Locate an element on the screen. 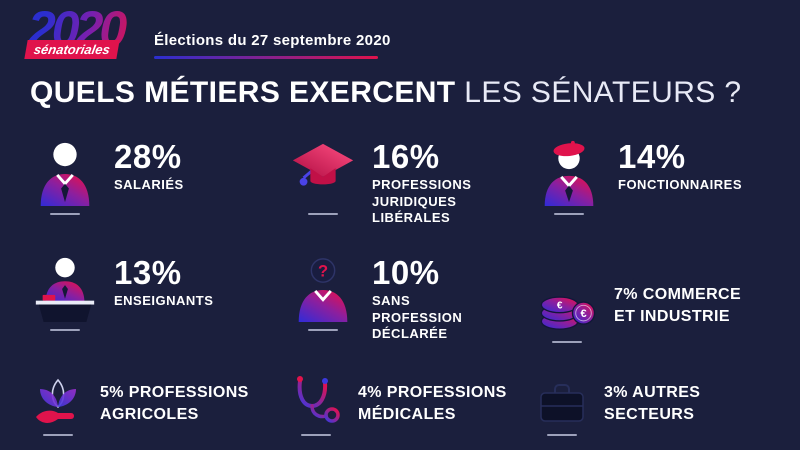 The width and height of the screenshot is (800, 450). stat-value: 14% is located at coordinates (652, 156).